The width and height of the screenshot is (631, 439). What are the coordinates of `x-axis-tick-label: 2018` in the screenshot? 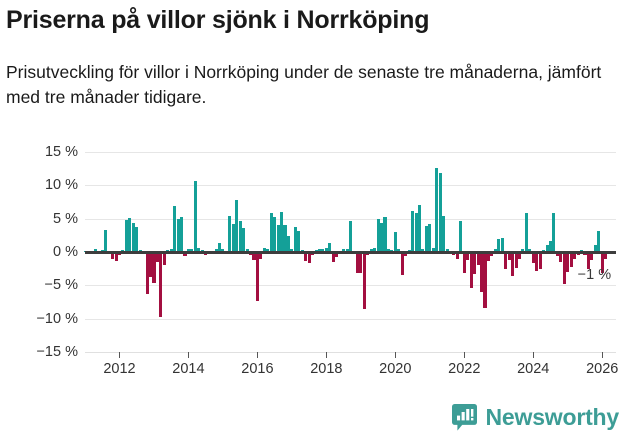 It's located at (326, 369).